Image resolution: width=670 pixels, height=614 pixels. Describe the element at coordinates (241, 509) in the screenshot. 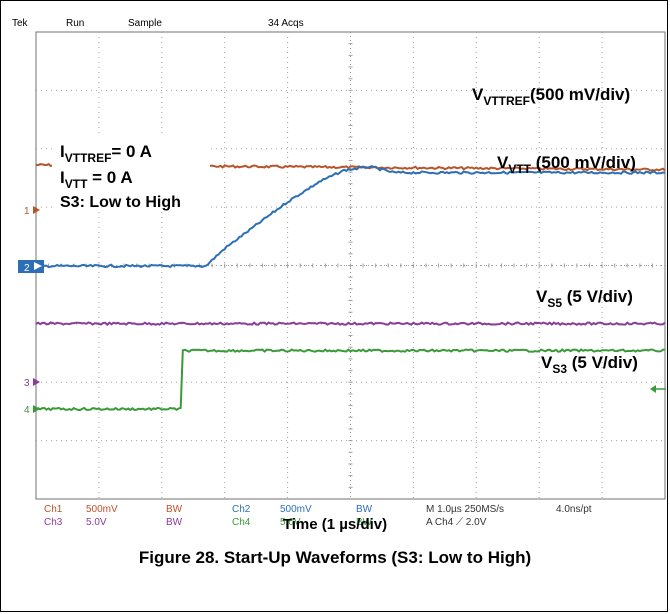

I see `ch2-label: Ch2` at that location.